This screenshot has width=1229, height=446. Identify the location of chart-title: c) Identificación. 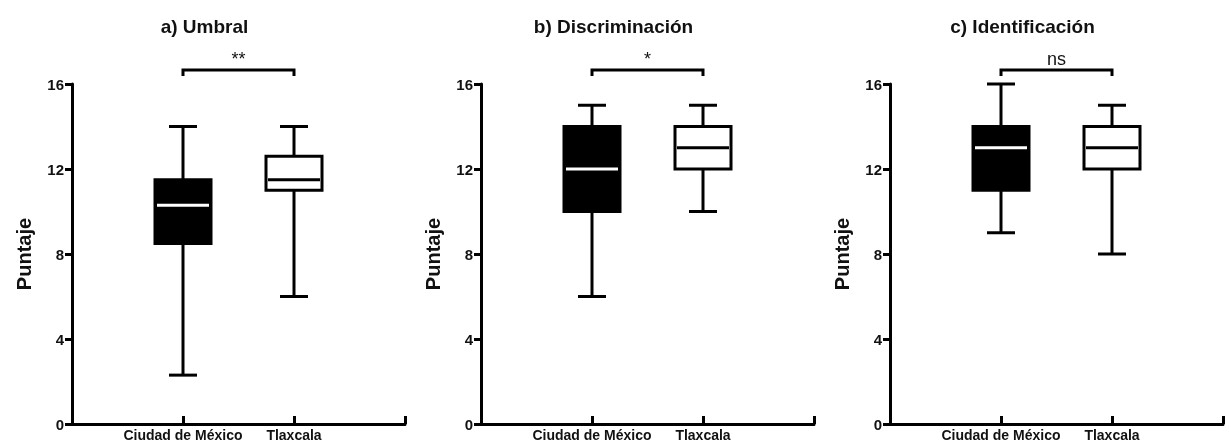
(1022, 26).